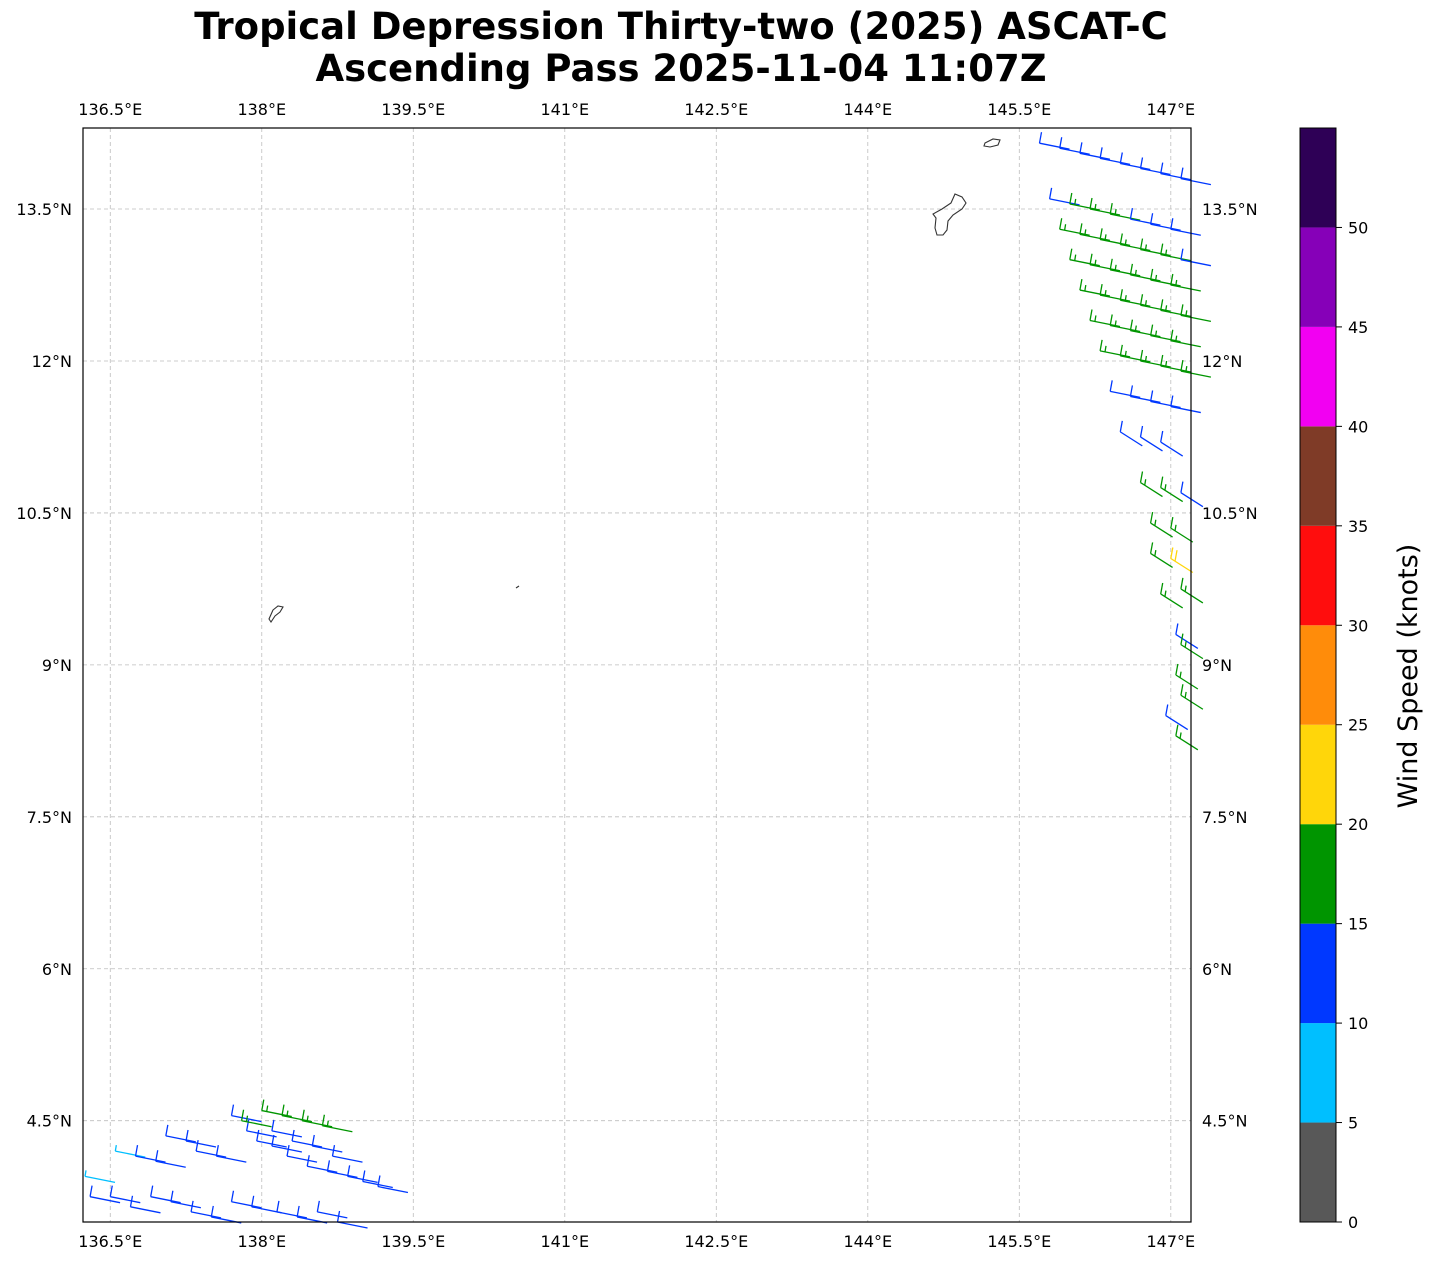  What do you see at coordinates (1358, 924) in the screenshot?
I see `colorbar-tick-label: 15` at bounding box center [1358, 924].